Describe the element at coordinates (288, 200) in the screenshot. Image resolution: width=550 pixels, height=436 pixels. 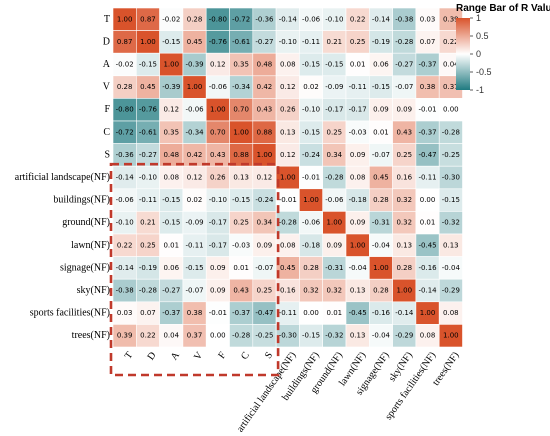
I see `cell-value-label: -0.01` at that location.